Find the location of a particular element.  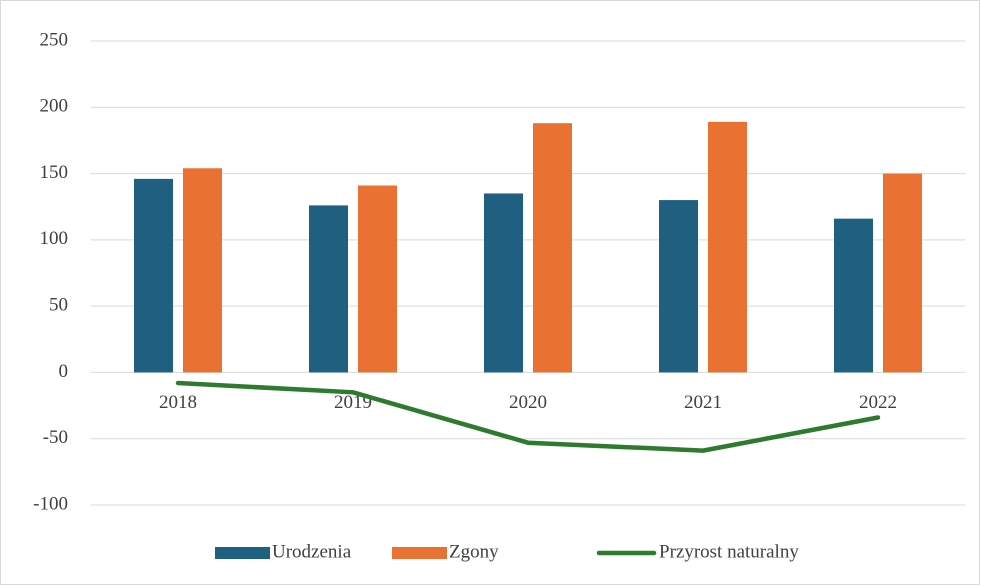

x-tick-label: 2021 is located at coordinates (703, 402).